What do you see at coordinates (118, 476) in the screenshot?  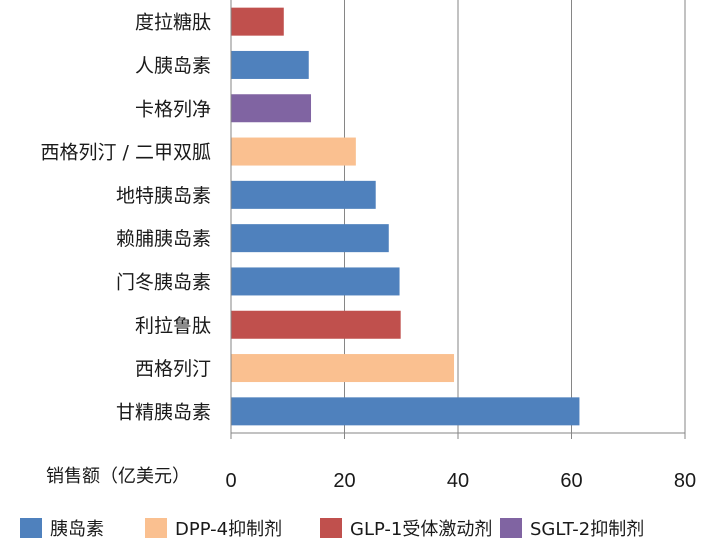 I see `x-axis-title: 销售额（亿美元）` at bounding box center [118, 476].